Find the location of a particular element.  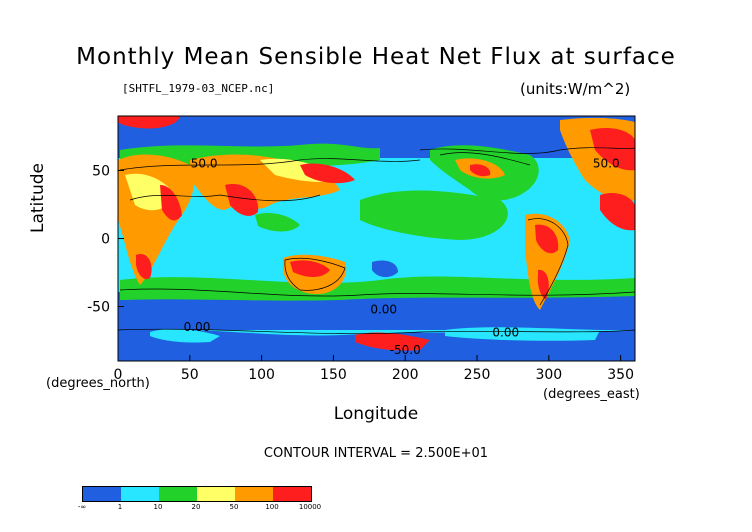

contour-interval-note: CONTOUR INTERVAL = 2.500E+01 is located at coordinates (376, 453).